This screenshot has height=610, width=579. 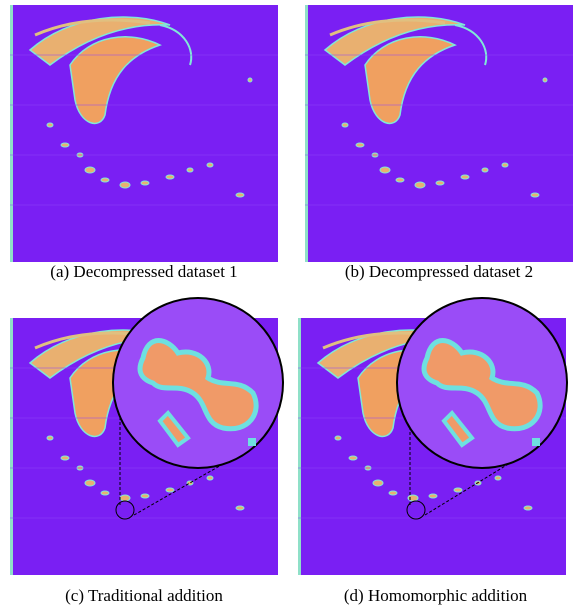 I want to click on caption: (d) Homomorphic addition, so click(x=435, y=595).